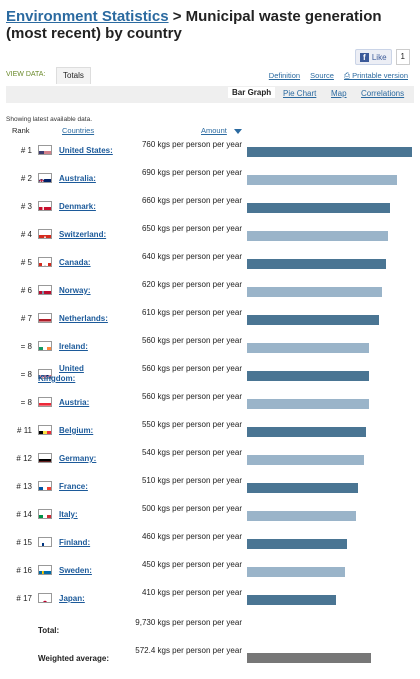 Image resolution: width=420 pixels, height=679 pixels. What do you see at coordinates (45, 598) in the screenshot?
I see `flag-jp-icon` at bounding box center [45, 598].